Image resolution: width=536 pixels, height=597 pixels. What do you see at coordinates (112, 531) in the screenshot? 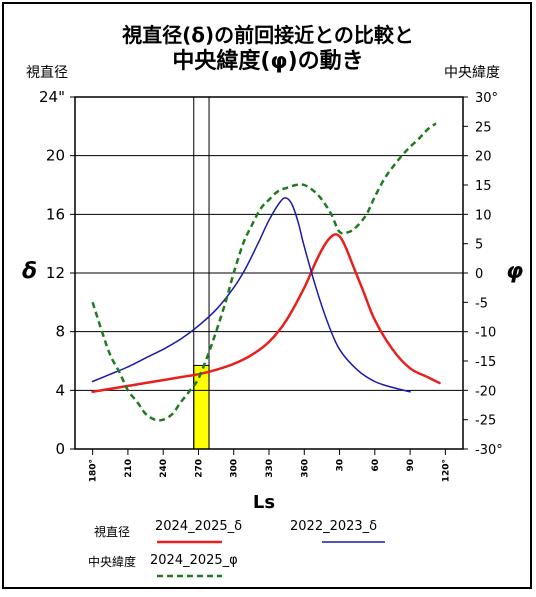
I see `legend-group-label-diameter: 視直径` at bounding box center [112, 531].